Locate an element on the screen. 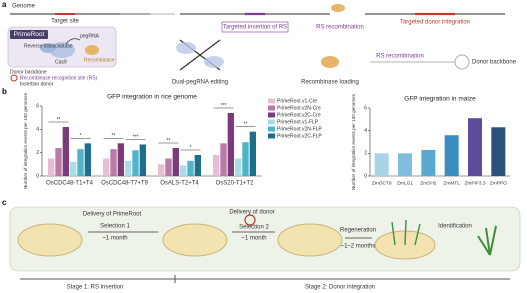  donor-icon is located at coordinates (250, 220).